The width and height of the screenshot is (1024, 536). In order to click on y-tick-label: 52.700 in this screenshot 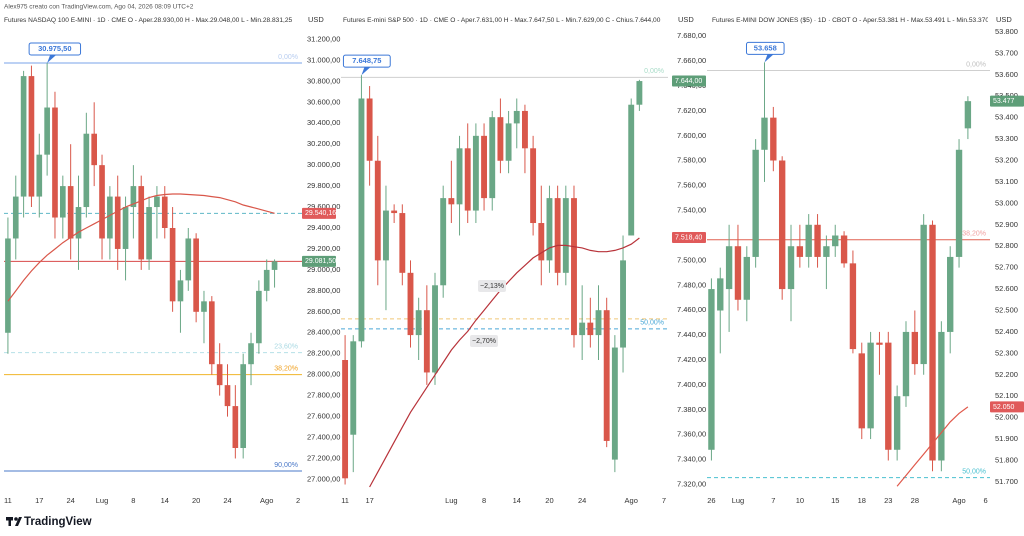, I will do `click(1006, 267)`.